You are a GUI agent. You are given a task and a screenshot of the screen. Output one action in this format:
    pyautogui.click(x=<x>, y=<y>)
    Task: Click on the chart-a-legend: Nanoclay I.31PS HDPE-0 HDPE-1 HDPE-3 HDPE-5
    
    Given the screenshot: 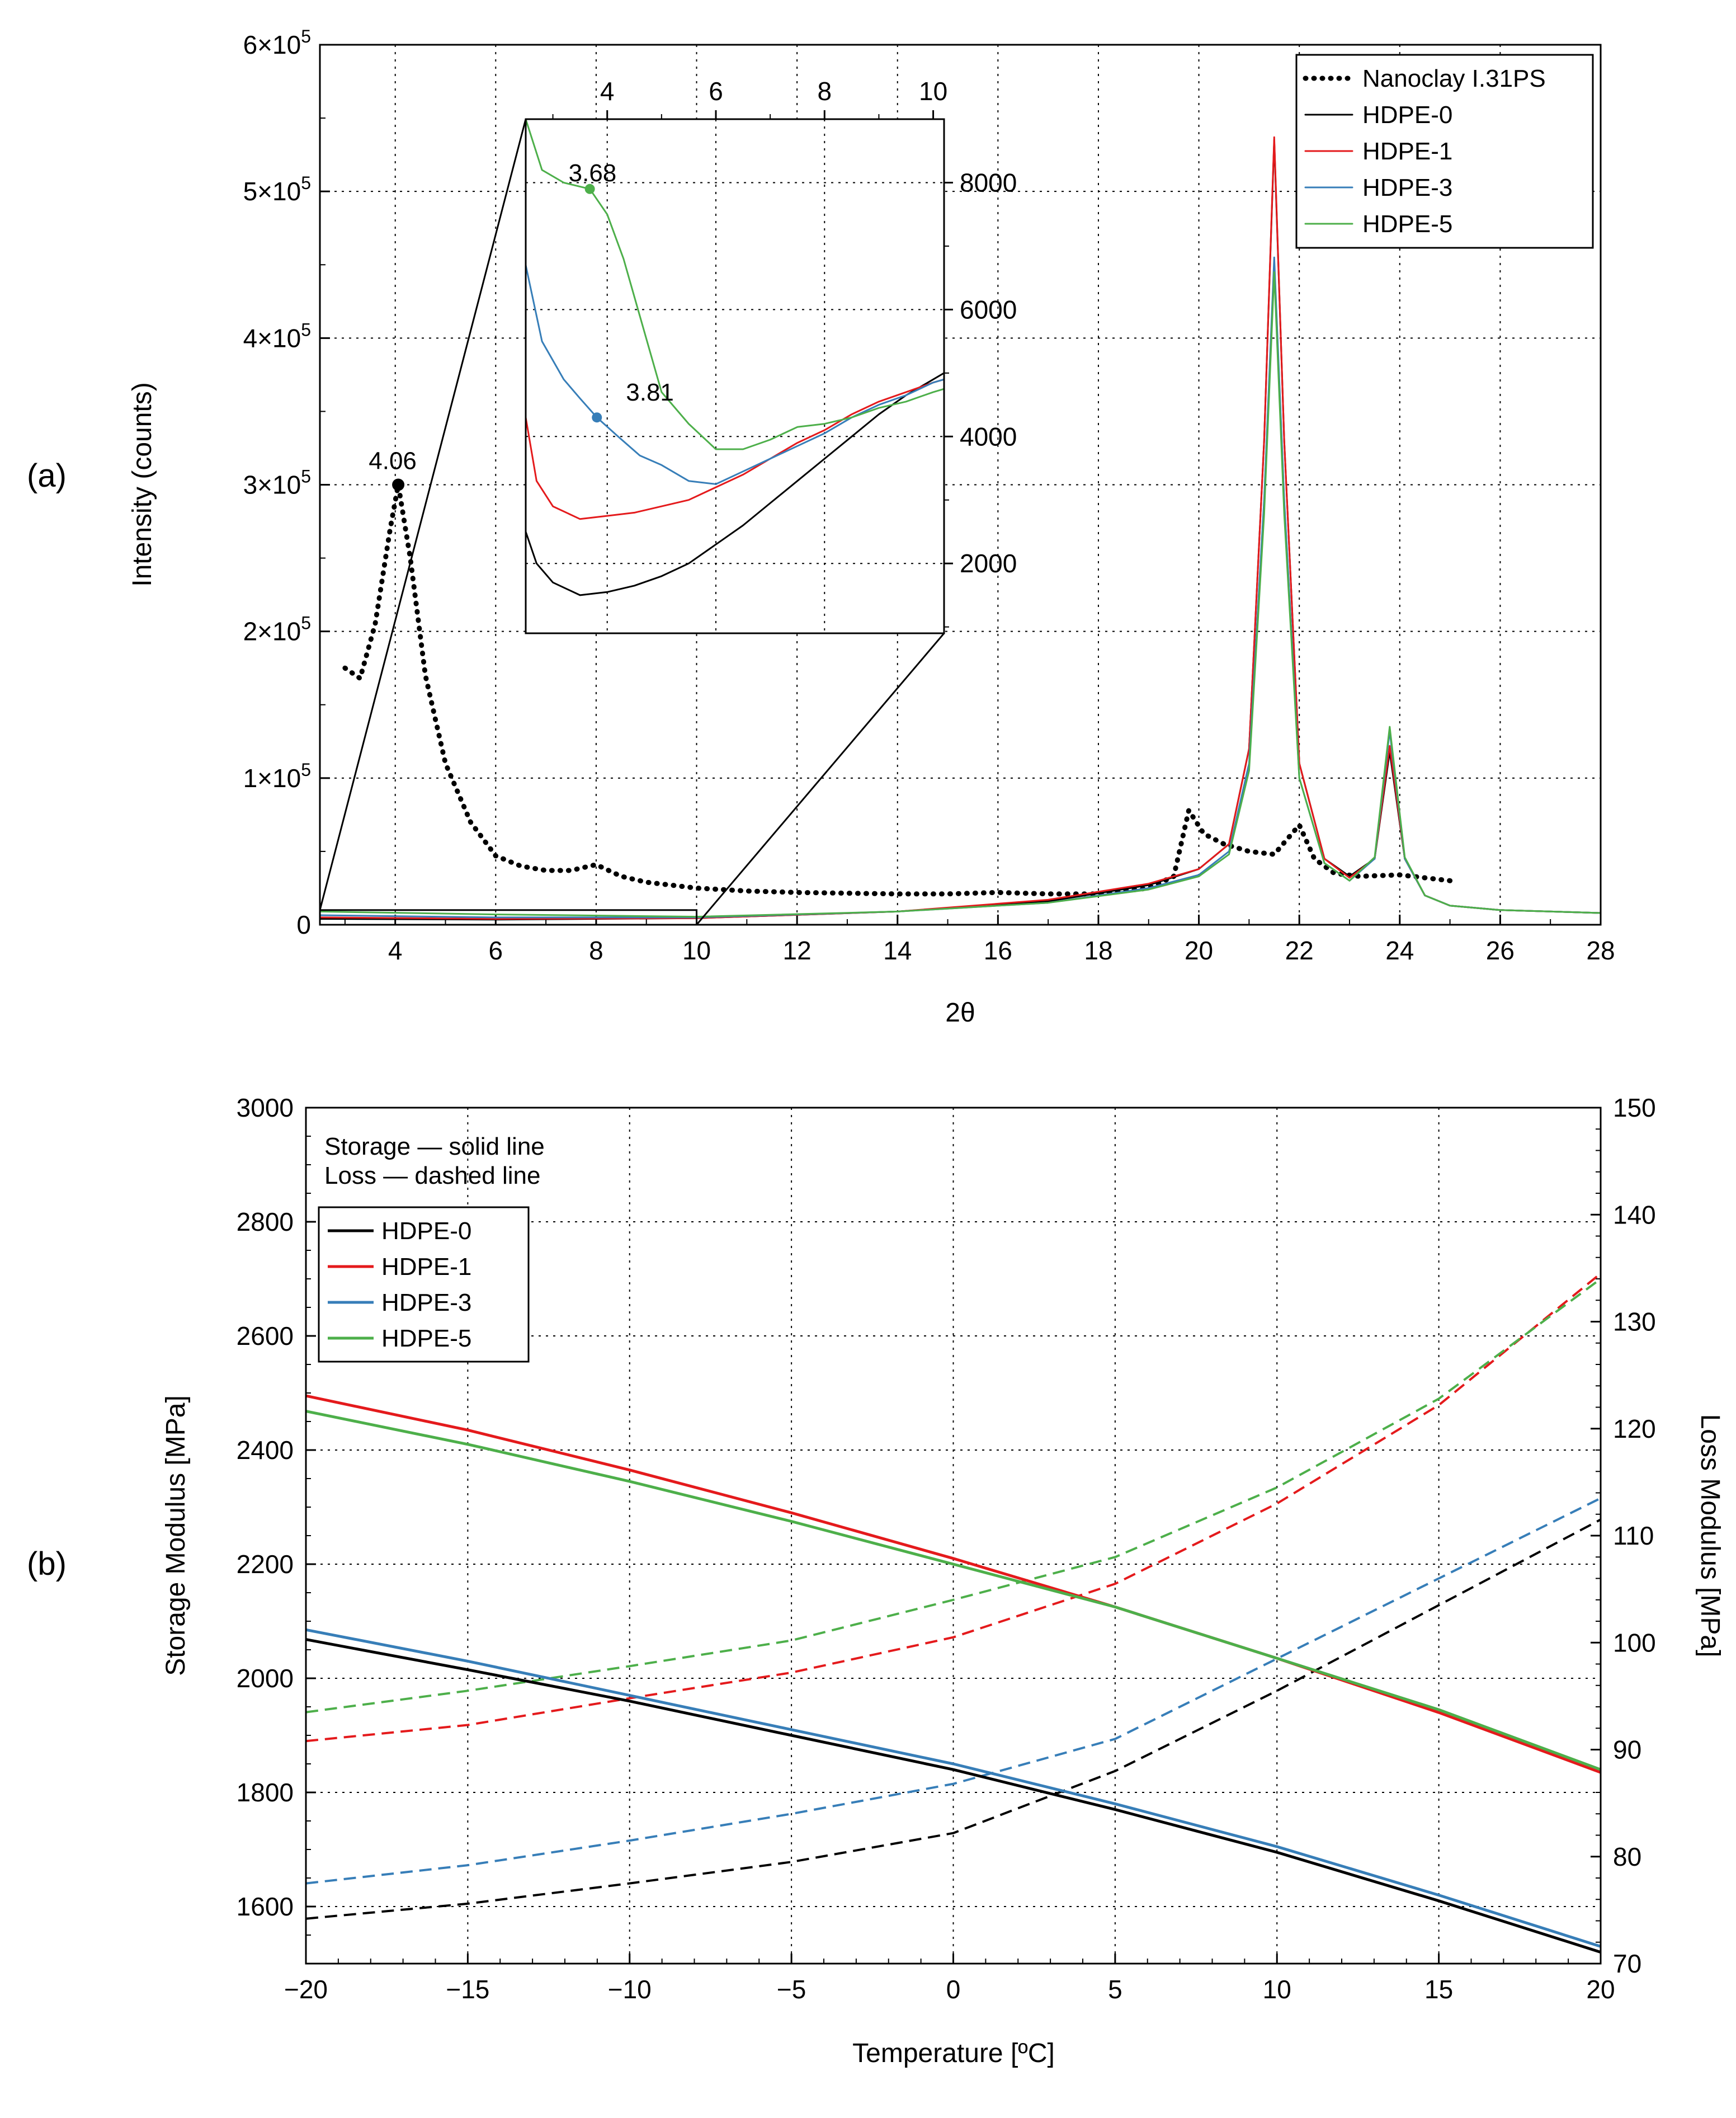 What is the action you would take?
    pyautogui.click(x=1444, y=151)
    